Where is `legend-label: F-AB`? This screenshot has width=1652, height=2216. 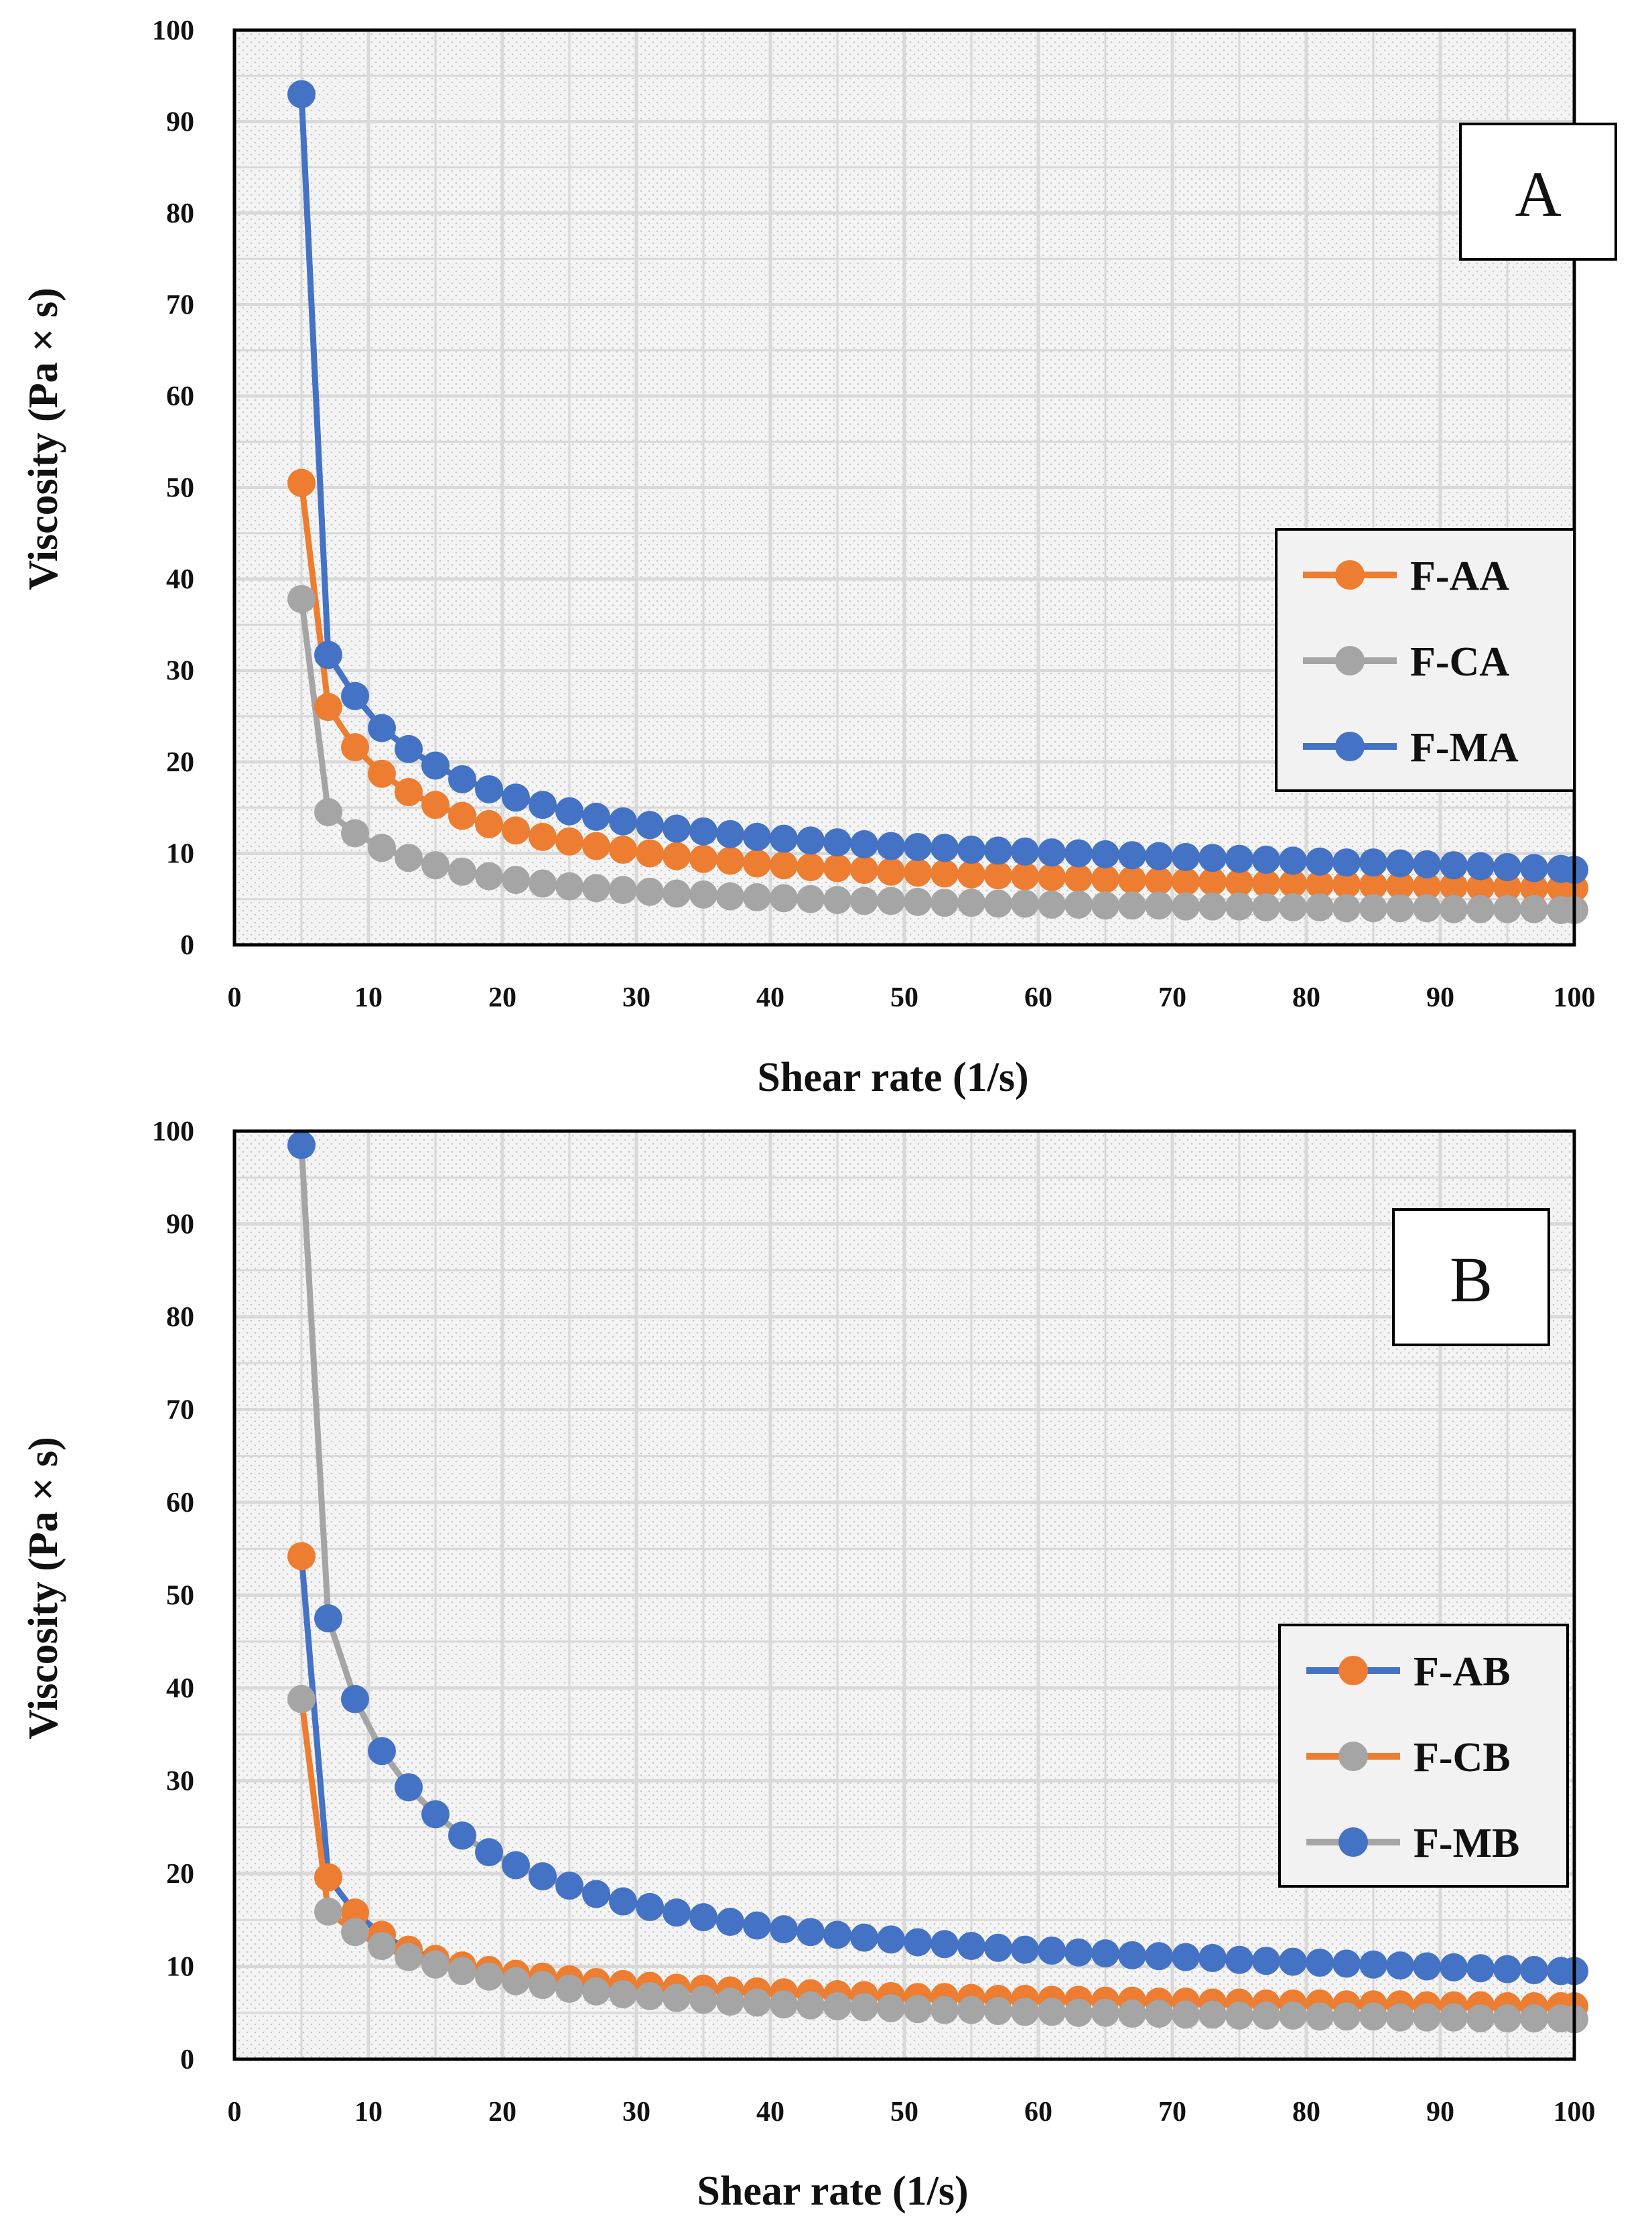
legend-label: F-AB is located at coordinates (1462, 1672).